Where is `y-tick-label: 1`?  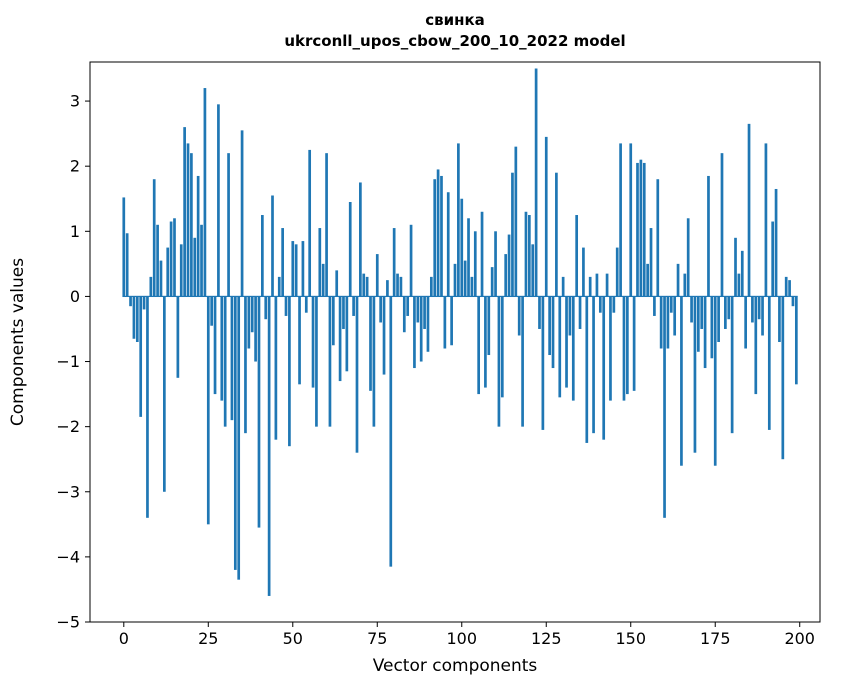
y-tick-label: 1 is located at coordinates (75, 231).